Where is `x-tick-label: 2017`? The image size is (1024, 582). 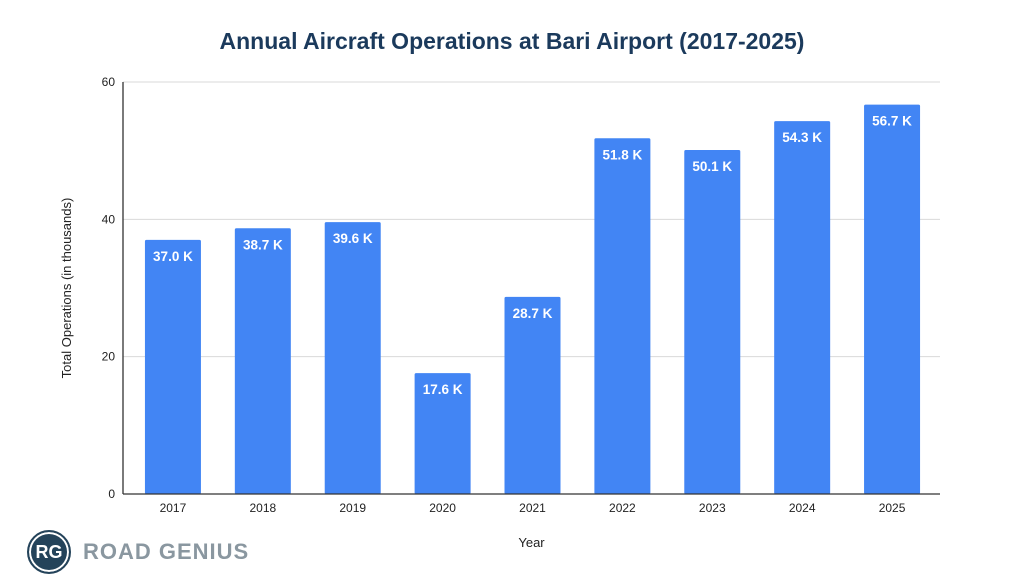
x-tick-label: 2017 is located at coordinates (173, 508).